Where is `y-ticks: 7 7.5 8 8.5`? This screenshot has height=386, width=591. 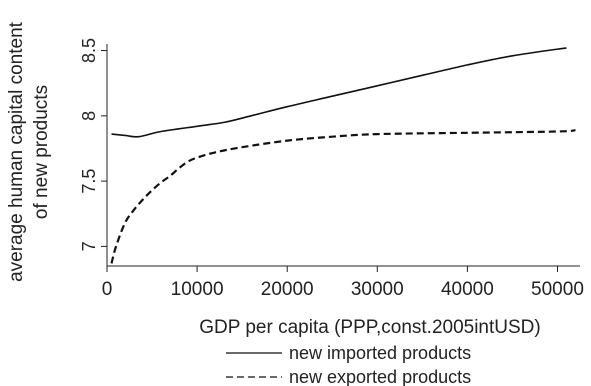
y-ticks: 7 7.5 8 8.5 is located at coordinates (93, 144).